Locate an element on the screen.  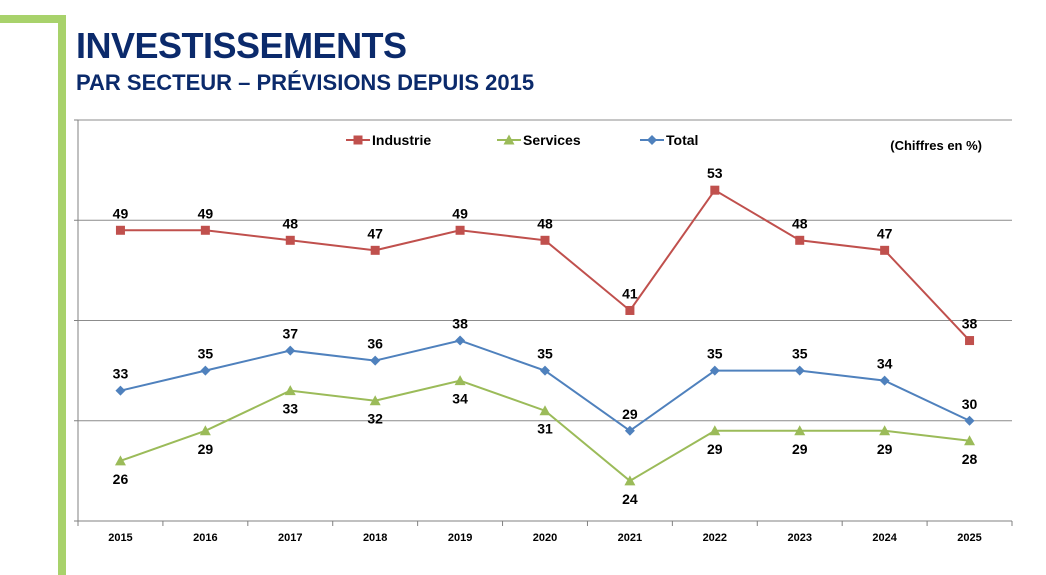
x-tick-label: 2015 is located at coordinates (120, 538).